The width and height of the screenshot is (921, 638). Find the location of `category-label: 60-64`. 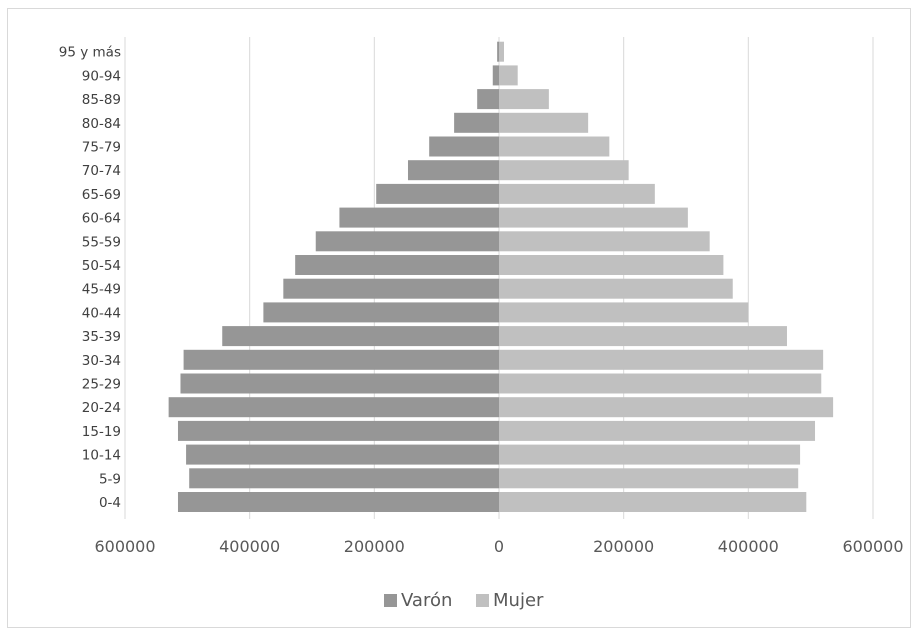

category-label: 60-64 is located at coordinates (101, 219).